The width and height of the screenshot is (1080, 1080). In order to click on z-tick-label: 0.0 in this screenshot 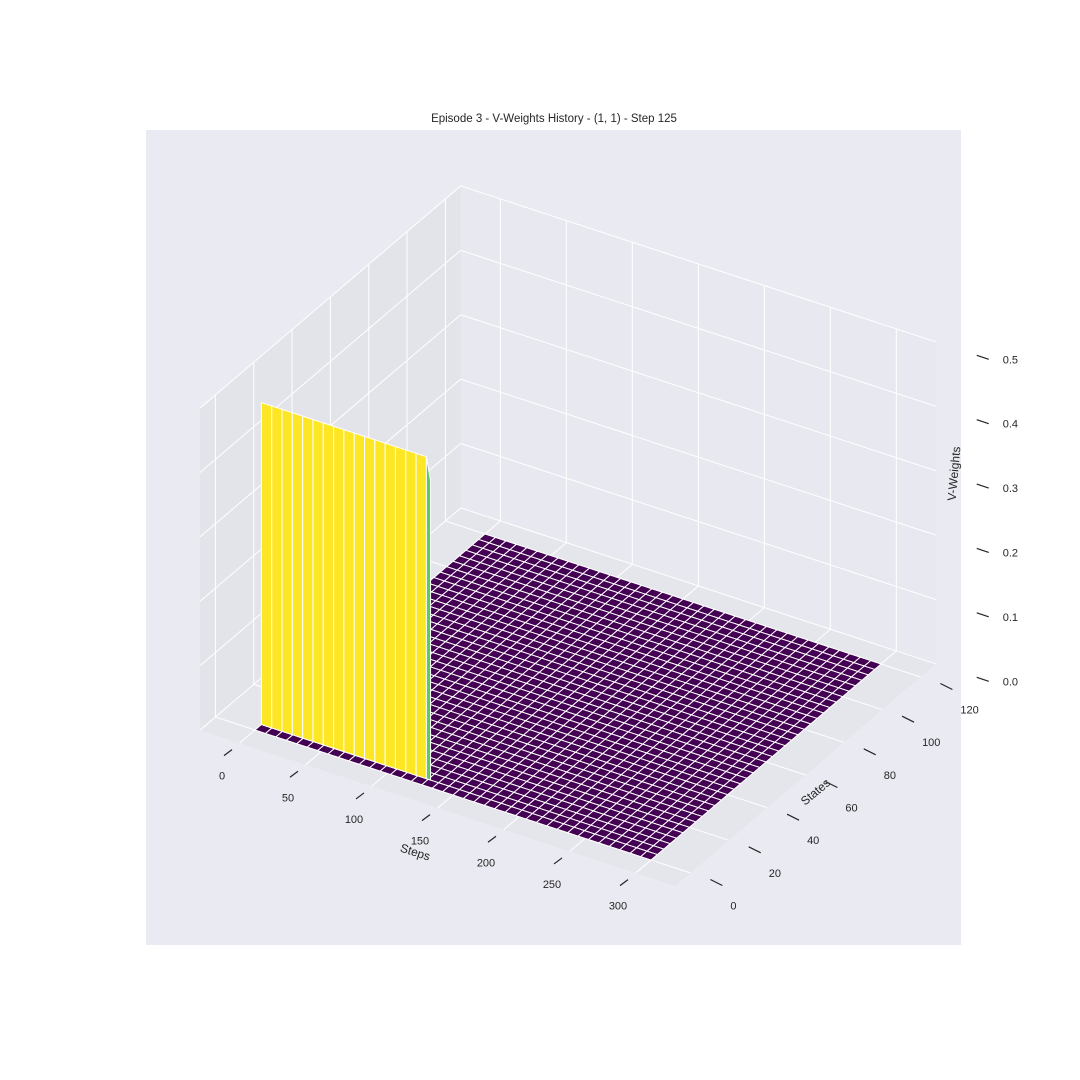, I will do `click(1010, 682)`.